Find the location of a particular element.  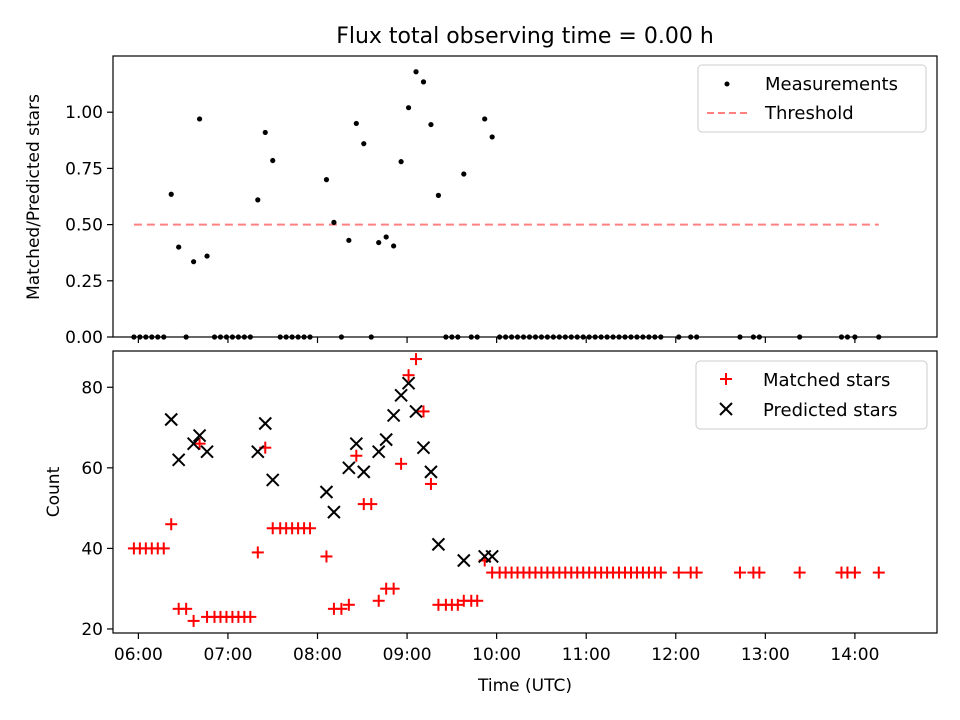

ratio-y-tick-label: 0.50 is located at coordinates (84, 226).